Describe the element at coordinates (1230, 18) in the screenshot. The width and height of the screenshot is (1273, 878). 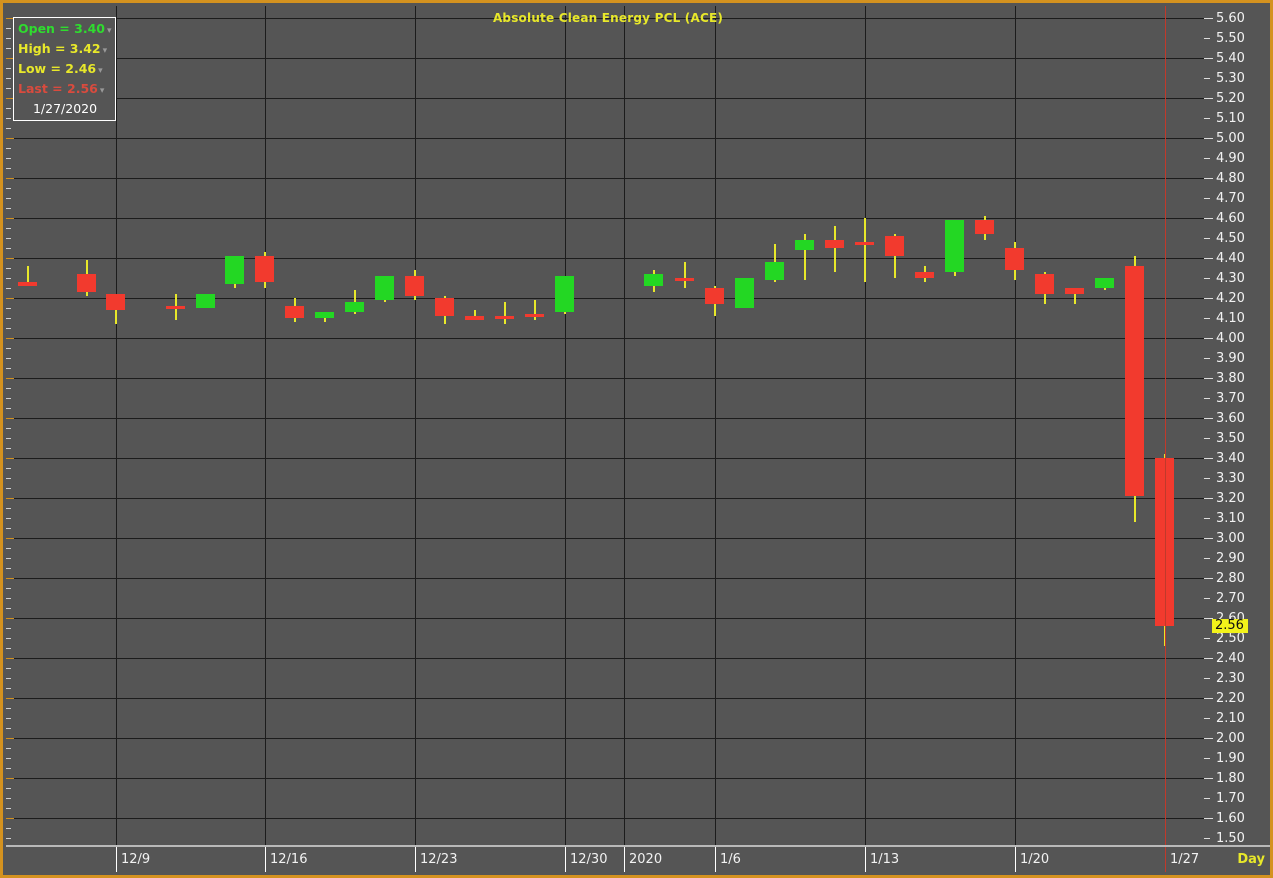
I see `price-axis-label: 5.60` at that location.